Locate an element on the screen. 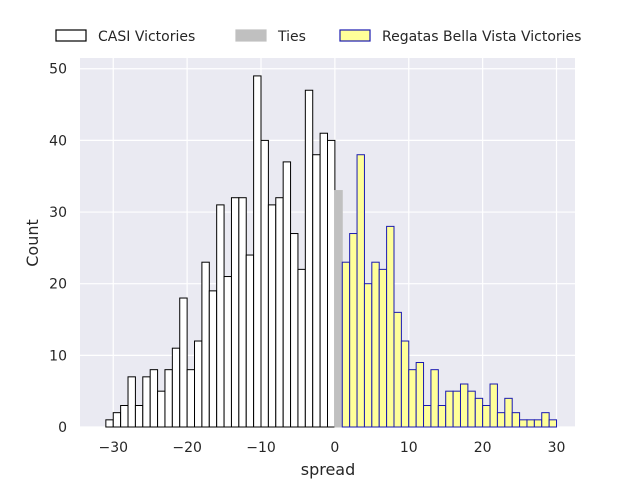 This screenshot has height=480, width=640. legend-item: CASI Victories is located at coordinates (125, 37).